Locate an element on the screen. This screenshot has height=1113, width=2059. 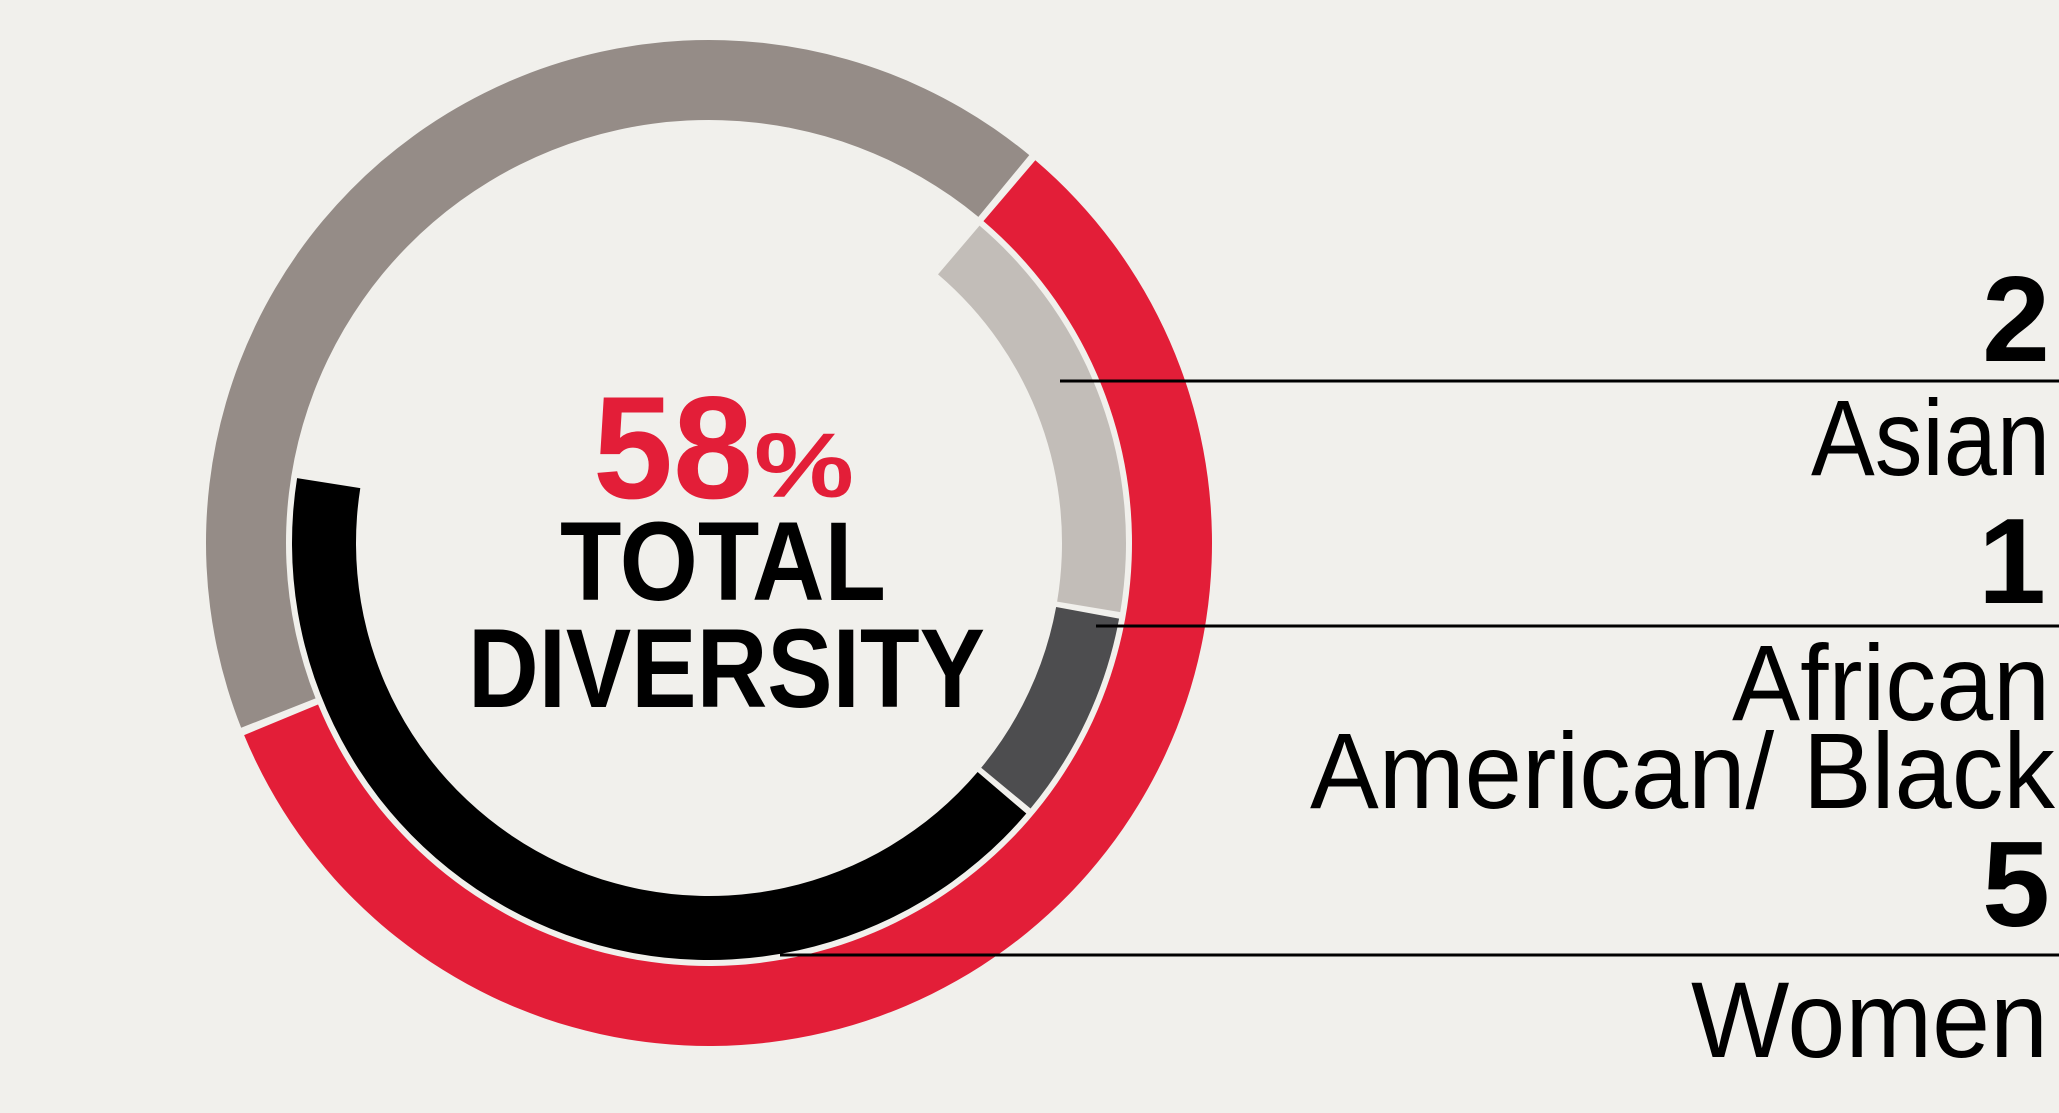
asian-label: Asian is located at coordinates (1930, 437).